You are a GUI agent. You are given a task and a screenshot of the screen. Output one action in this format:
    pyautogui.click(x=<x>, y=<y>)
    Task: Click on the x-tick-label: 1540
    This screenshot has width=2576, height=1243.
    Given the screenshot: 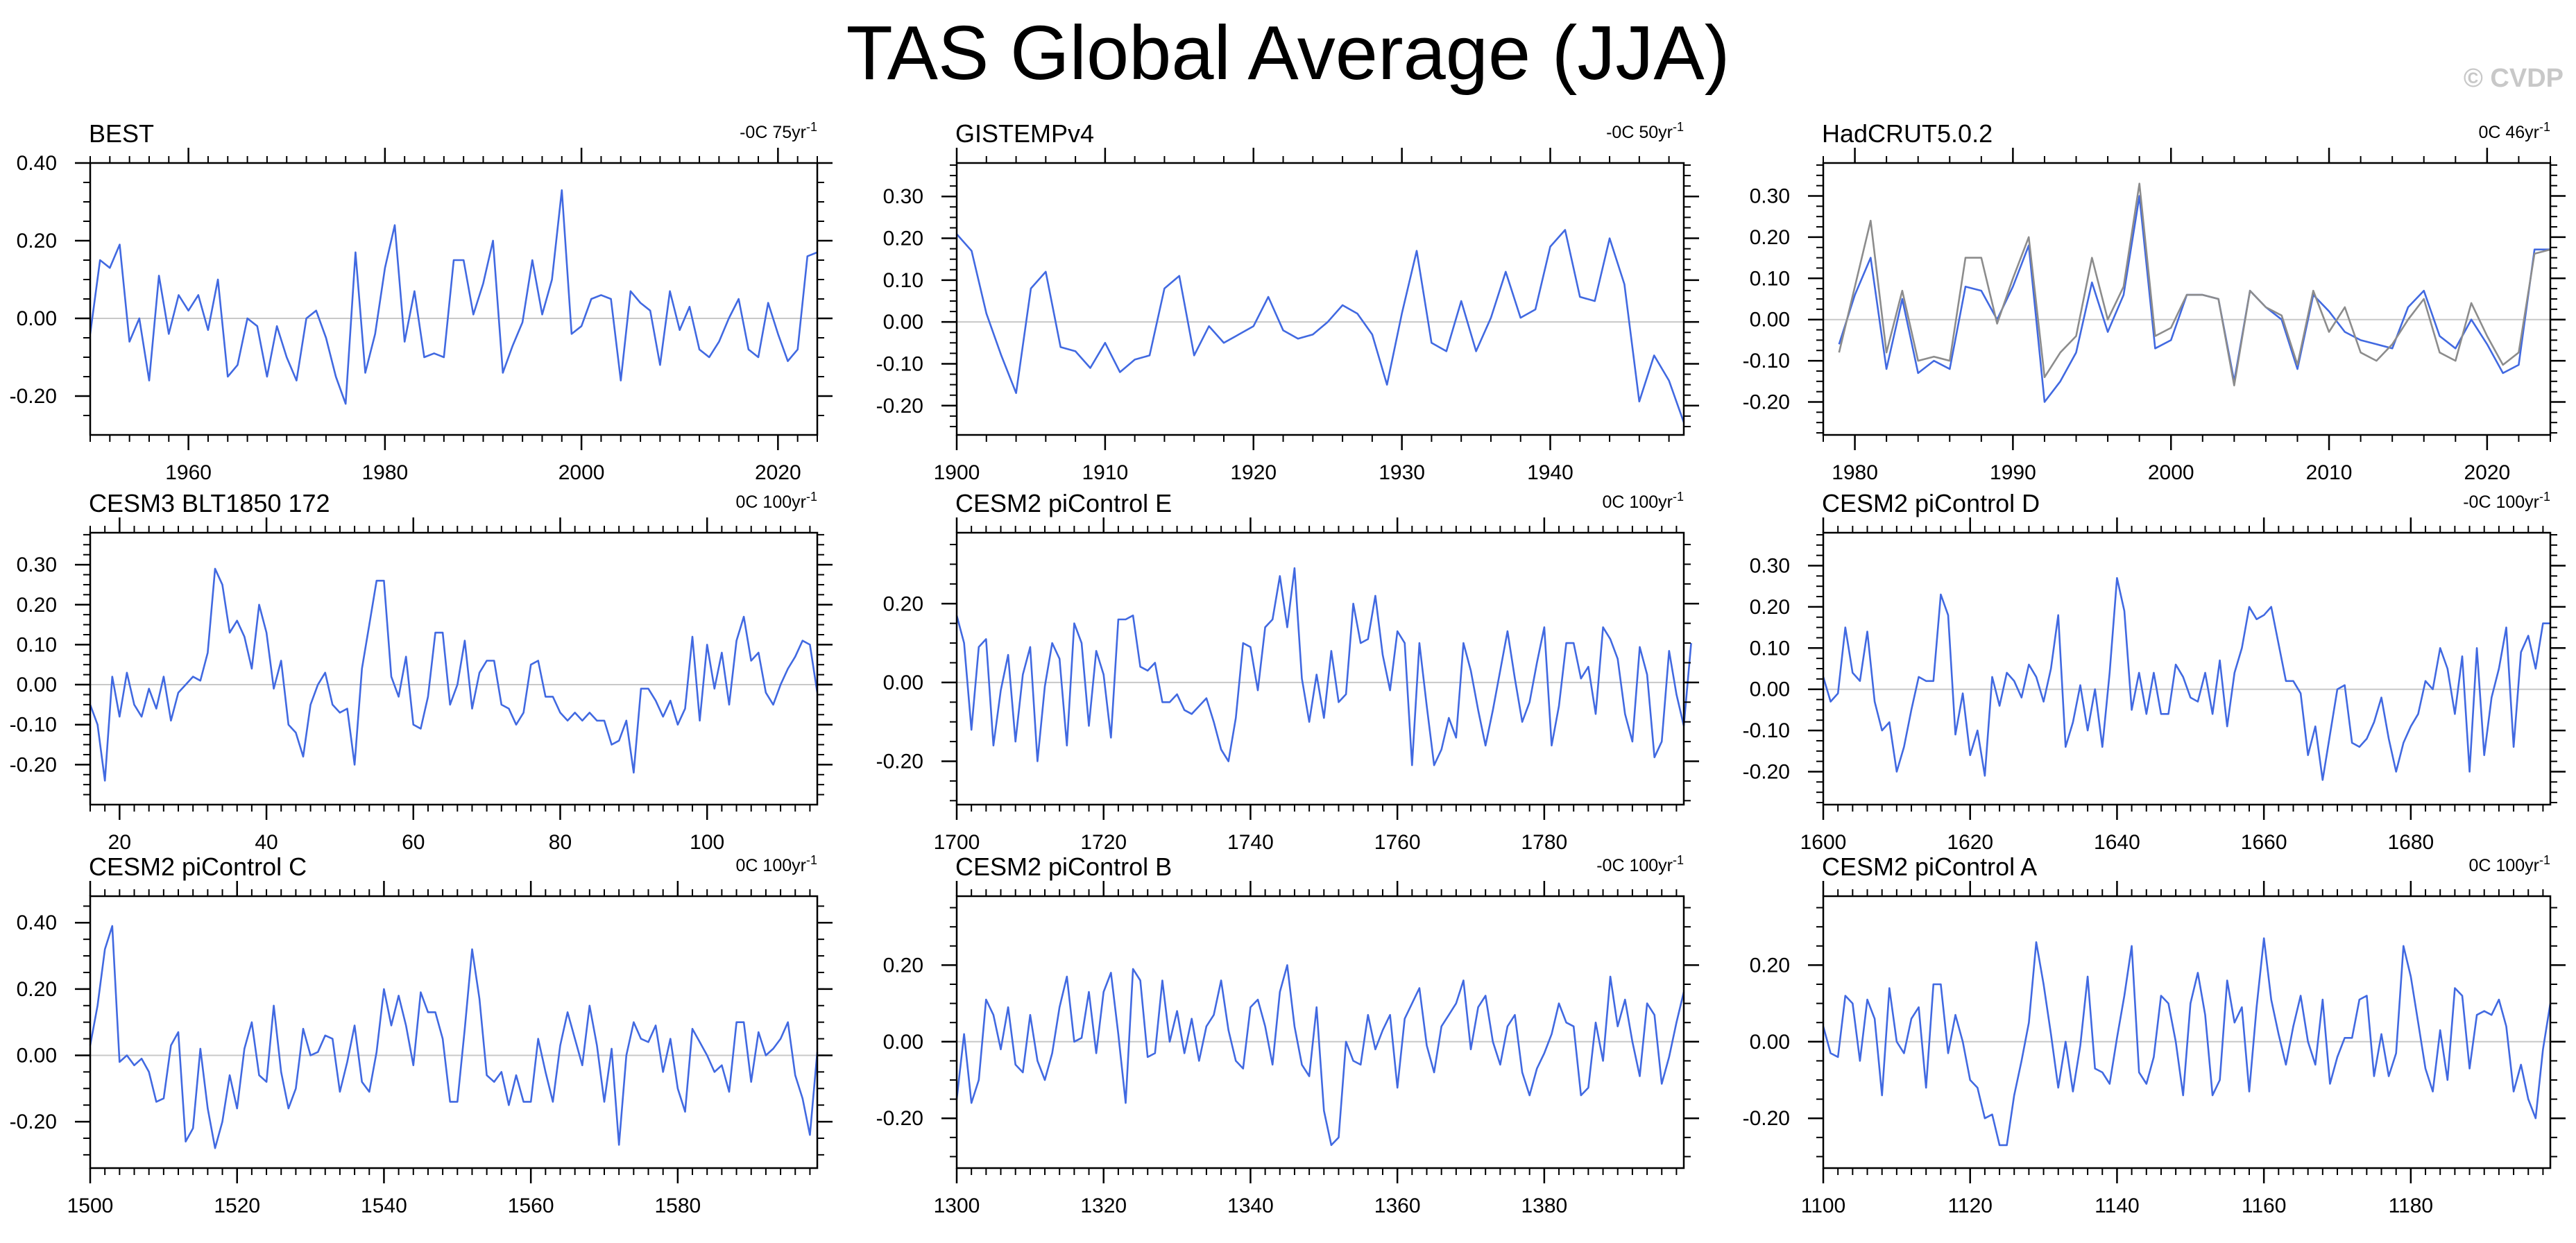 What is the action you would take?
    pyautogui.click(x=384, y=1205)
    